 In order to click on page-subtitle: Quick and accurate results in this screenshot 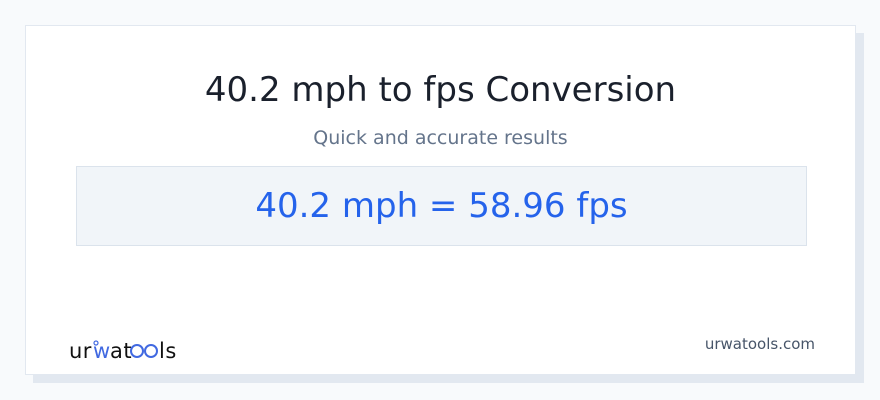, I will do `click(440, 138)`.